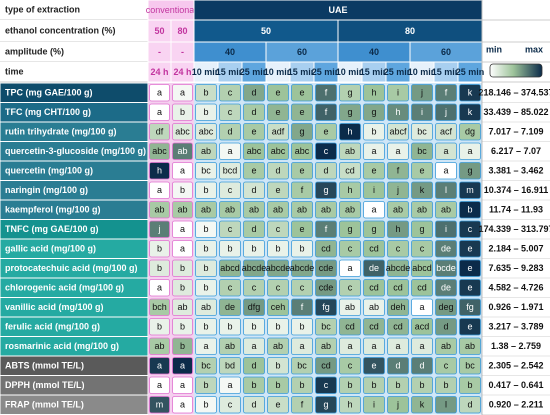 Image resolution: width=550 pixels, height=415 pixels. What do you see at coordinates (266, 31) in the screenshot?
I see `uae-ethanol: 50` at bounding box center [266, 31].